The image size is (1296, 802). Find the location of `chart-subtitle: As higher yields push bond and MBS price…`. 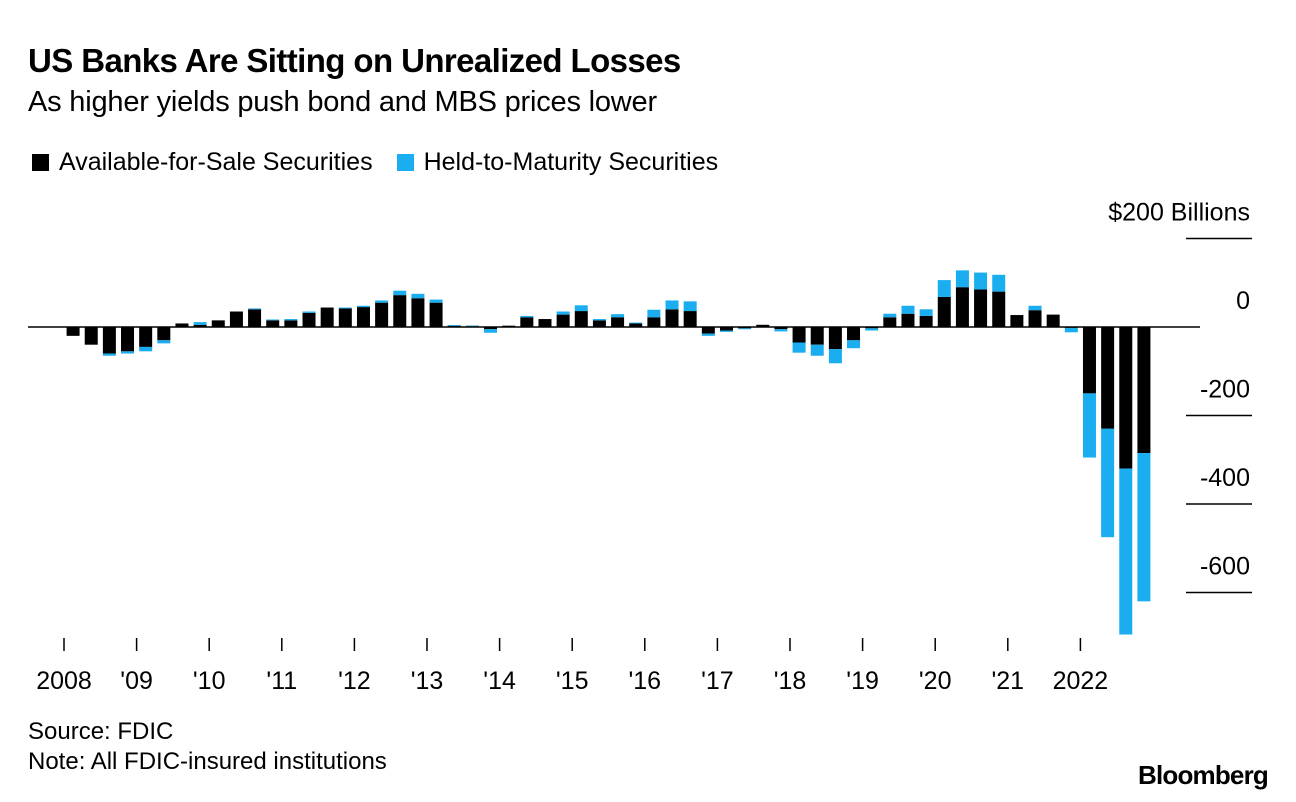

chart-subtitle: As higher yields push bond and MBS price… is located at coordinates (342, 102).